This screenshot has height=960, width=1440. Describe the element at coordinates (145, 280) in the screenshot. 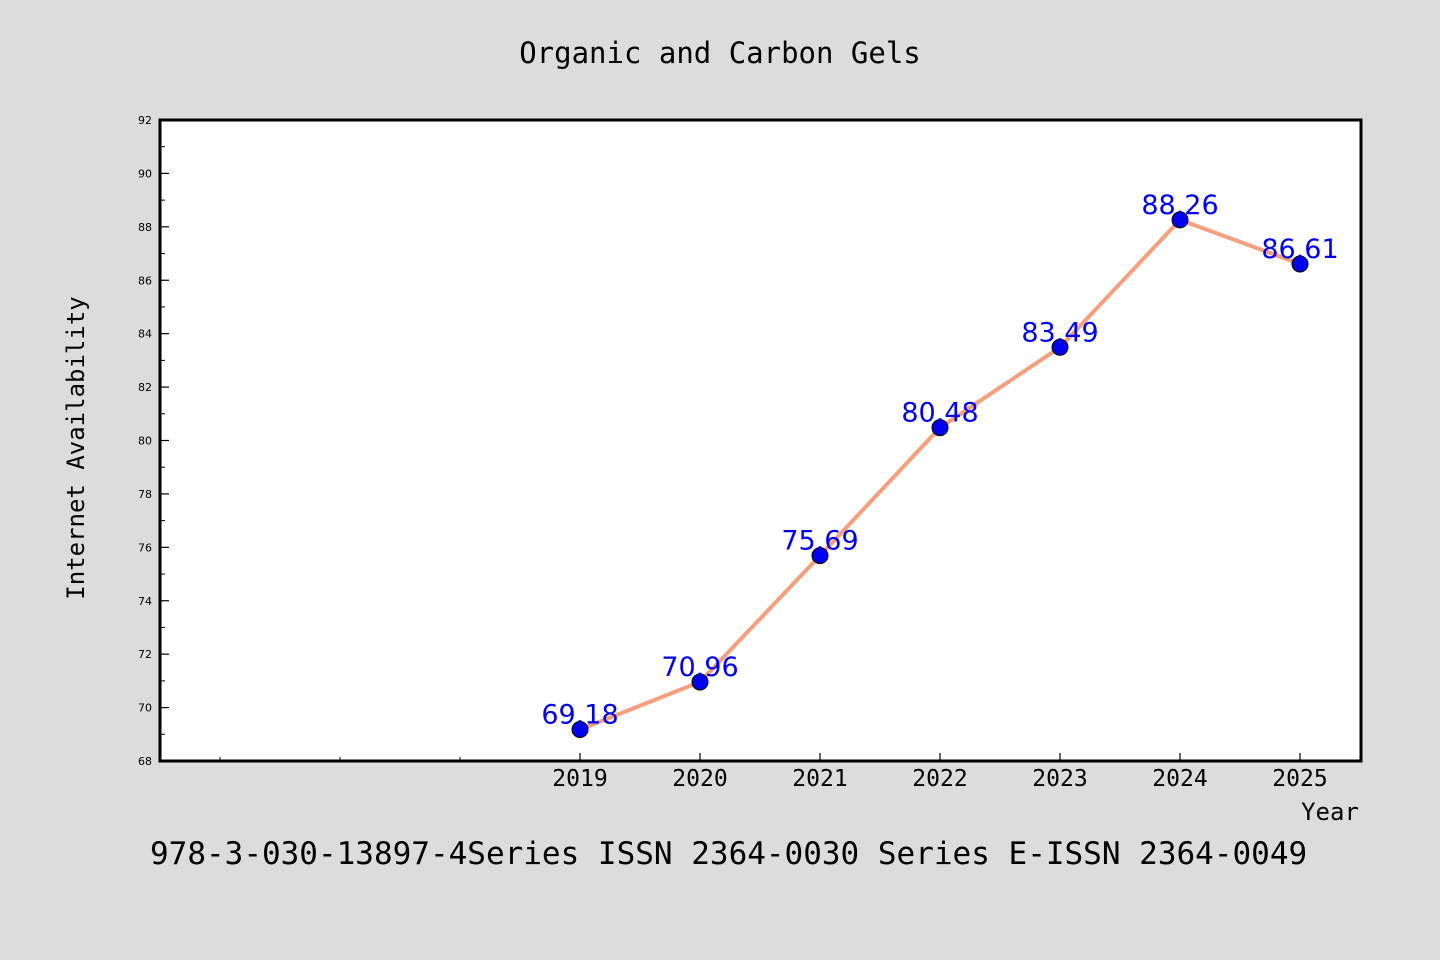

I see `y-tick-label: 86` at that location.